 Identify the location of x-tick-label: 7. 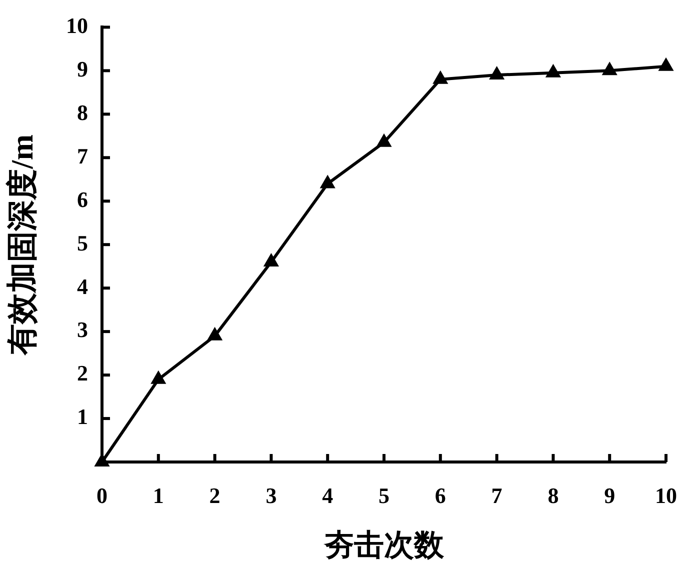
(496, 495).